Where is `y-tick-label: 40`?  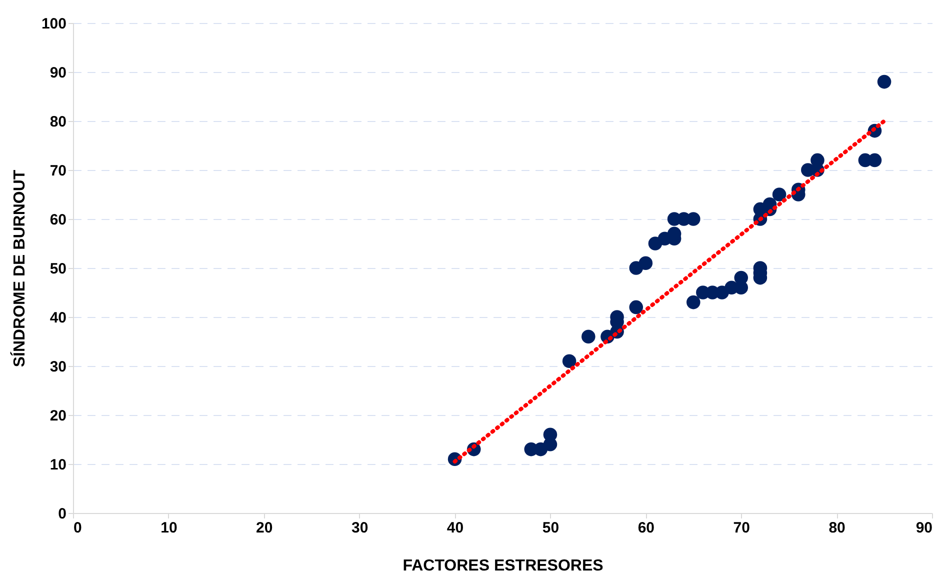 y-tick-label: 40 is located at coordinates (58, 318).